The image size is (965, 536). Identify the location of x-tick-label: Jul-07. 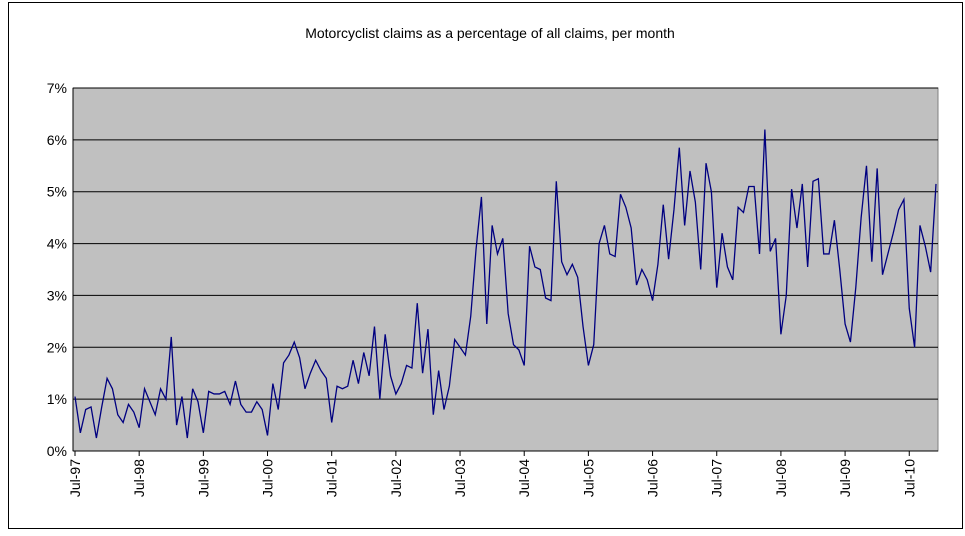
(717, 478).